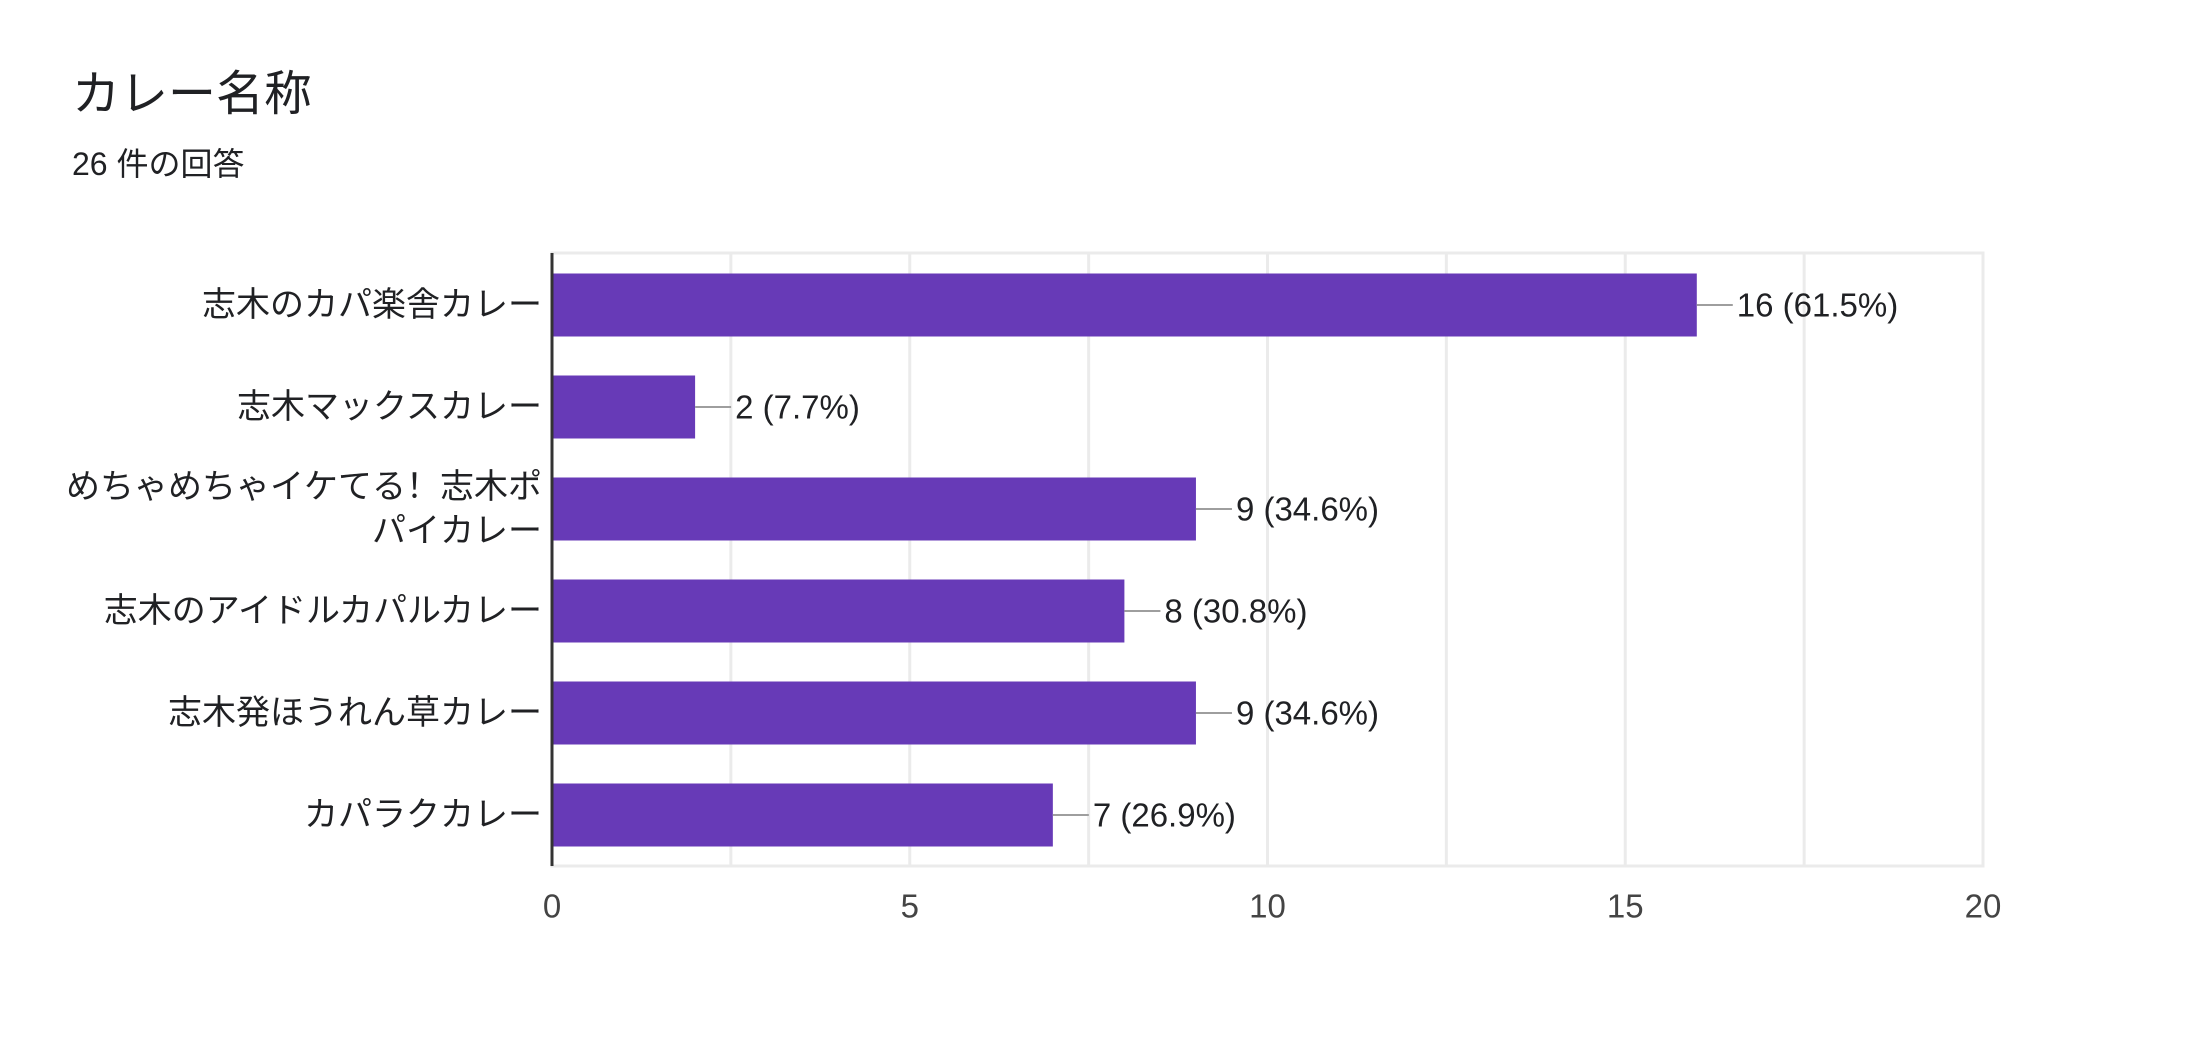  I want to click on category-label: 志木のカパ楽舎カレー, so click(372, 305).